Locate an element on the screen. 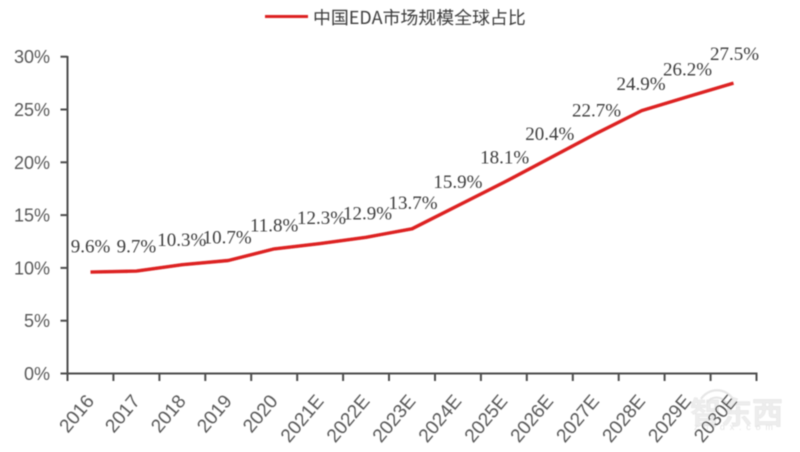 The image size is (800, 452). svg-text: 12.3% is located at coordinates (321, 218).